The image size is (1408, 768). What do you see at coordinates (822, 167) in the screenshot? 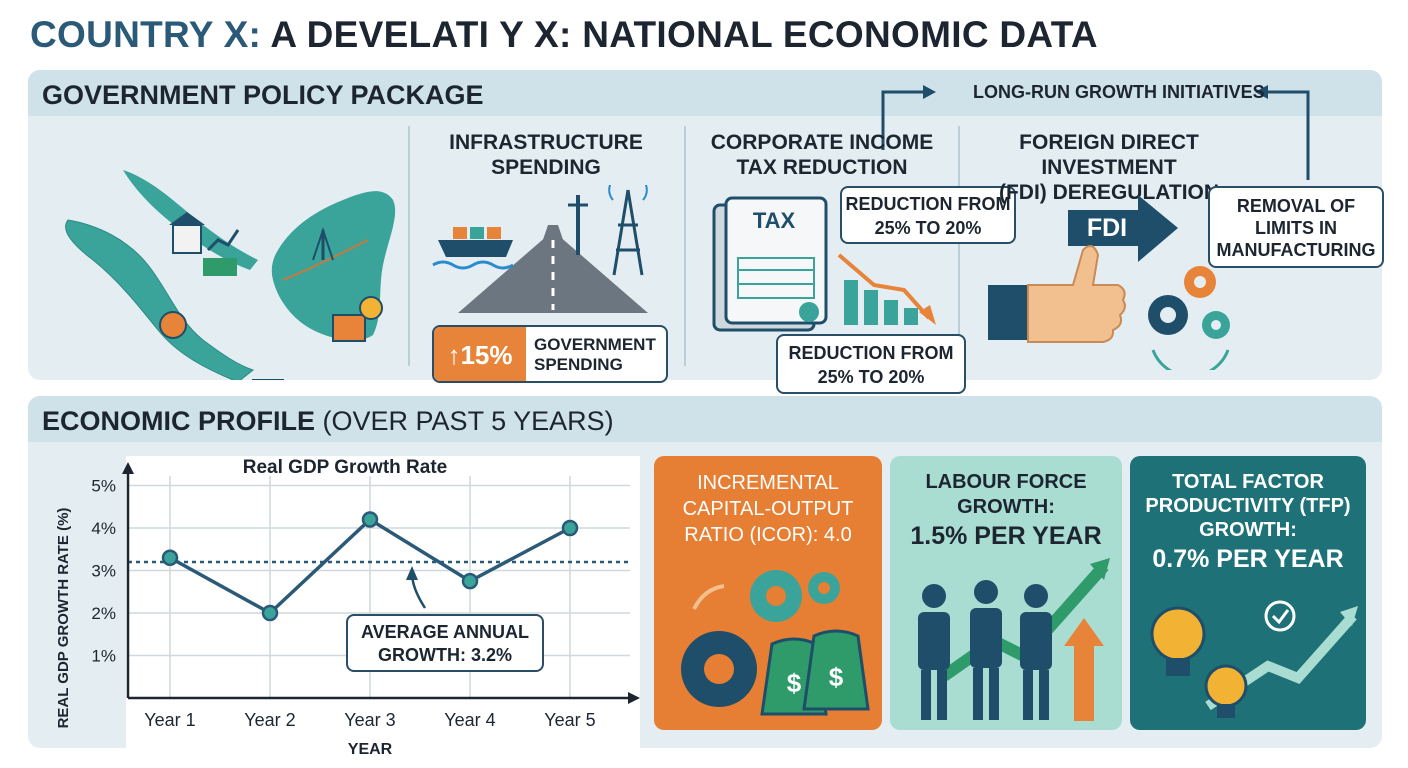
I see `tax-heading-line2: TAX REDUCTION` at bounding box center [822, 167].